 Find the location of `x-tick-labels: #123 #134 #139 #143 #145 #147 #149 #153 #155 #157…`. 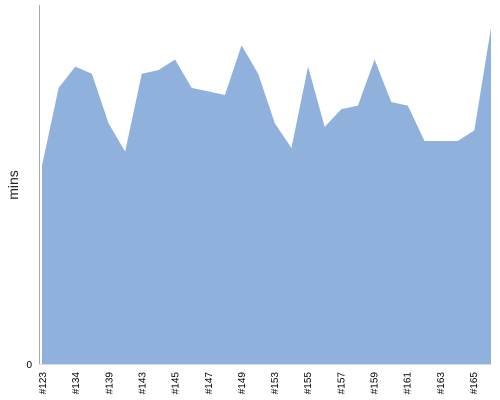

x-tick-labels: #123 #134 #139 #143 #145 #147 #149 #153 #155 #157… is located at coordinates (259, 383).